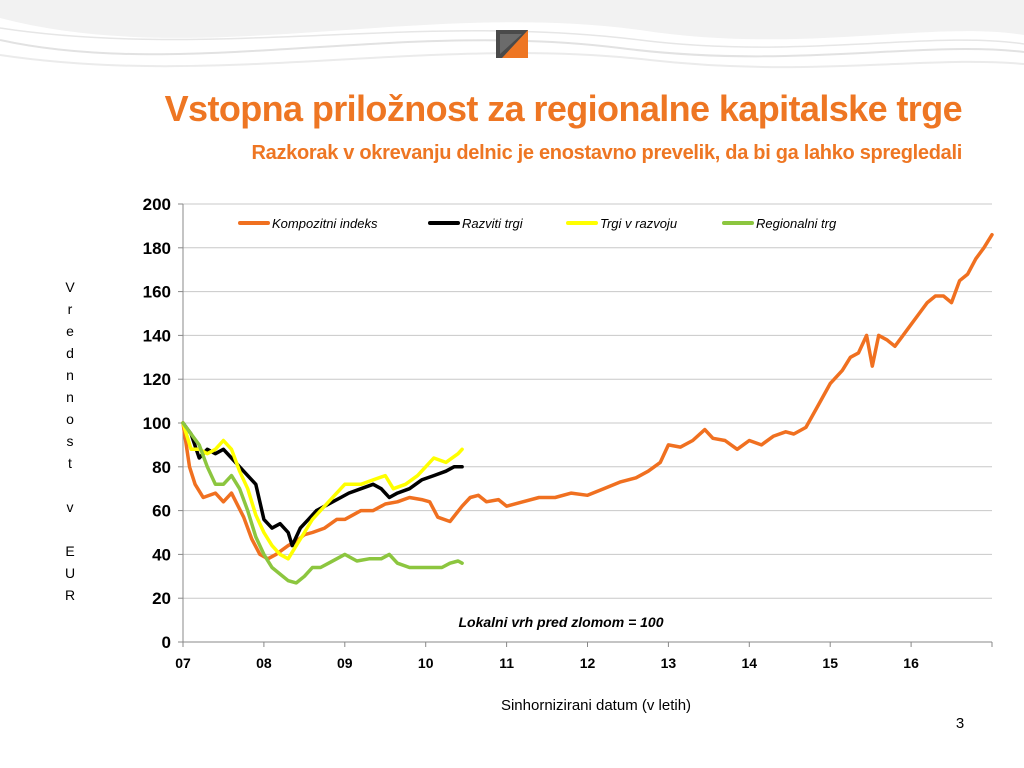  I want to click on decorative-header-waves, so click(512, 34).